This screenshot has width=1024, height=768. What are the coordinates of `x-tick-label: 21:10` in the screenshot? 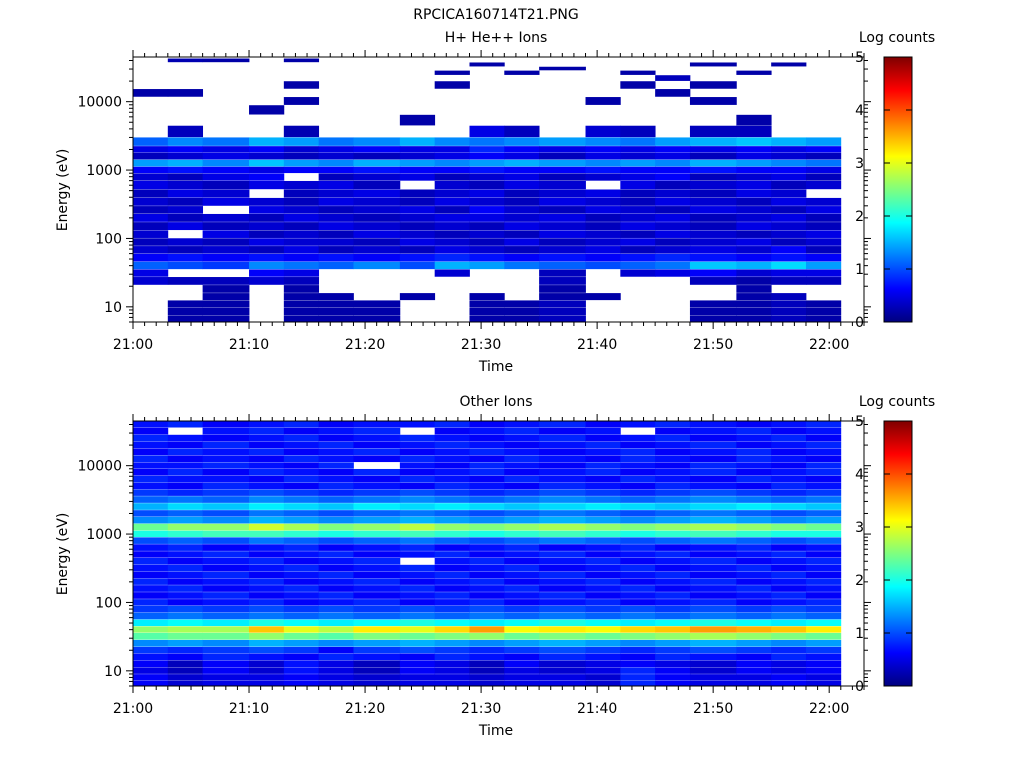 It's located at (249, 345).